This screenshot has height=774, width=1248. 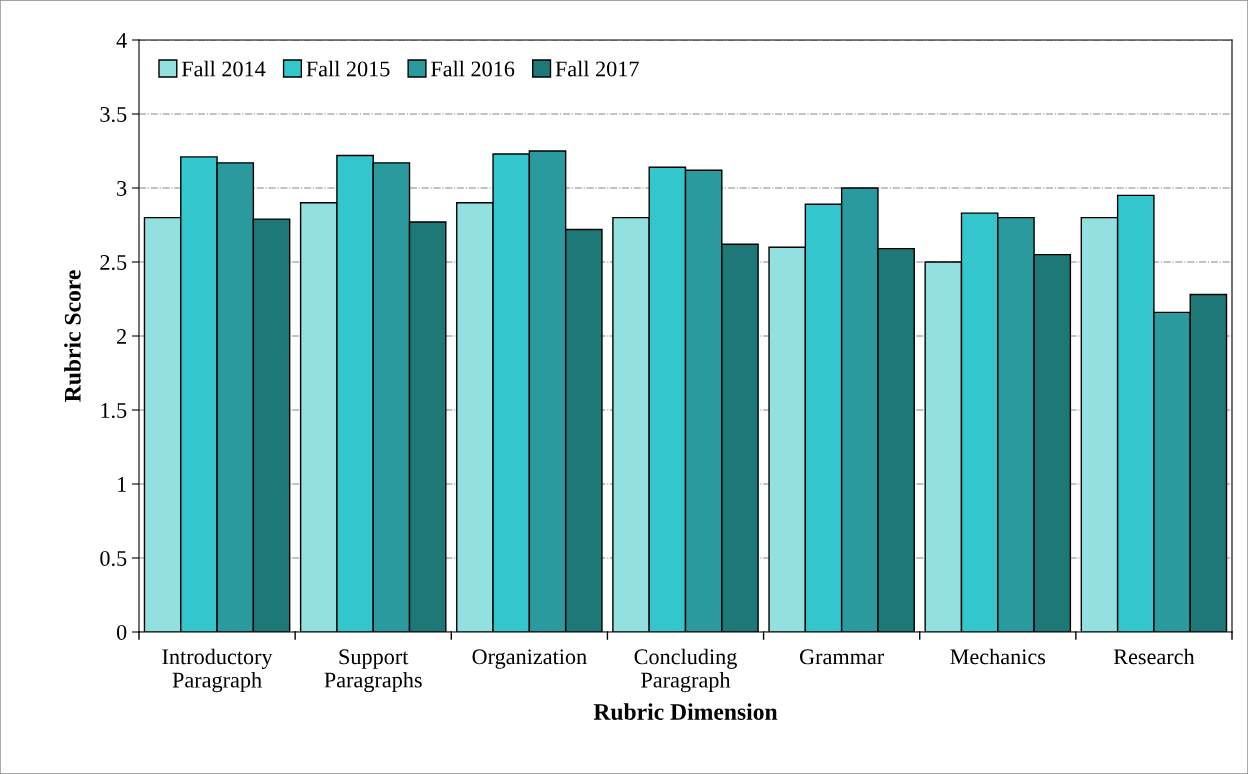 I want to click on y-tick-label: 1, so click(x=122, y=484).